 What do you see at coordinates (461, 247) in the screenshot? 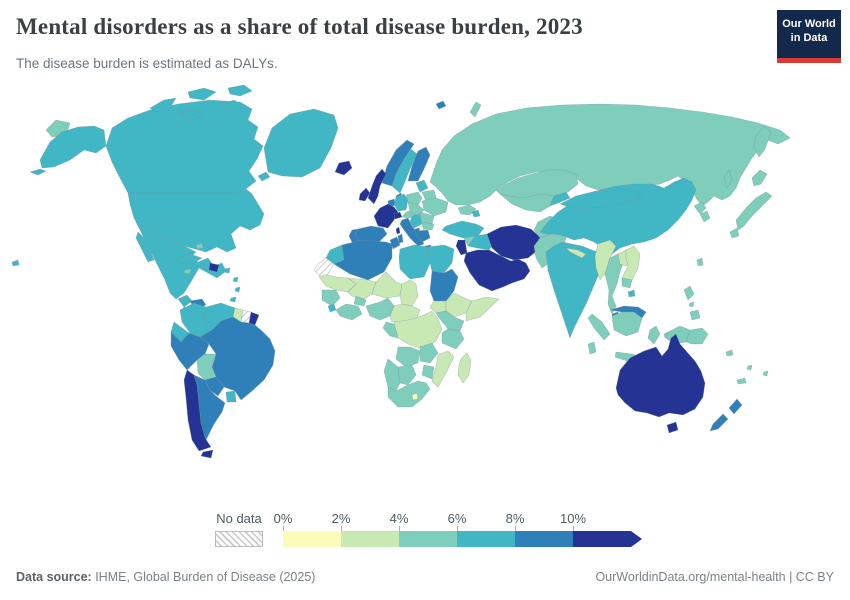
I see `country-israel` at bounding box center [461, 247].